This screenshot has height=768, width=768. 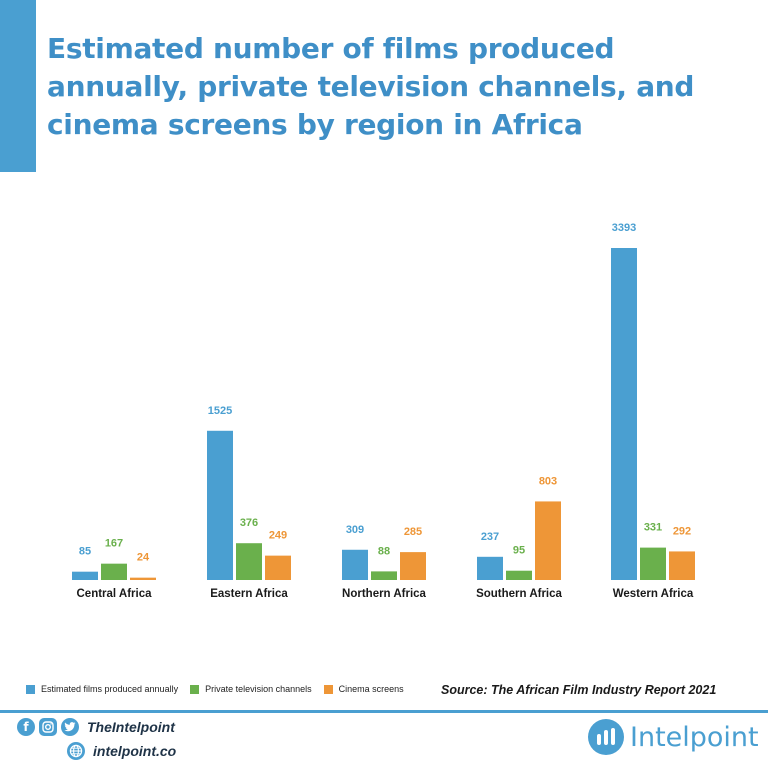 What do you see at coordinates (278, 567) in the screenshot?
I see `bar-cinema-eastern-africa` at bounding box center [278, 567].